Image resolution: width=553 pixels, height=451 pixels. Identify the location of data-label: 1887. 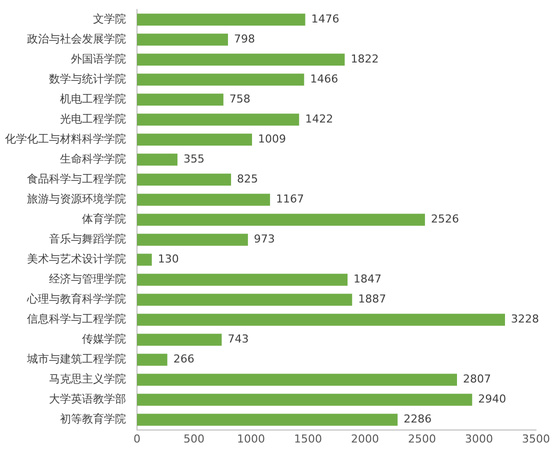
(372, 299).